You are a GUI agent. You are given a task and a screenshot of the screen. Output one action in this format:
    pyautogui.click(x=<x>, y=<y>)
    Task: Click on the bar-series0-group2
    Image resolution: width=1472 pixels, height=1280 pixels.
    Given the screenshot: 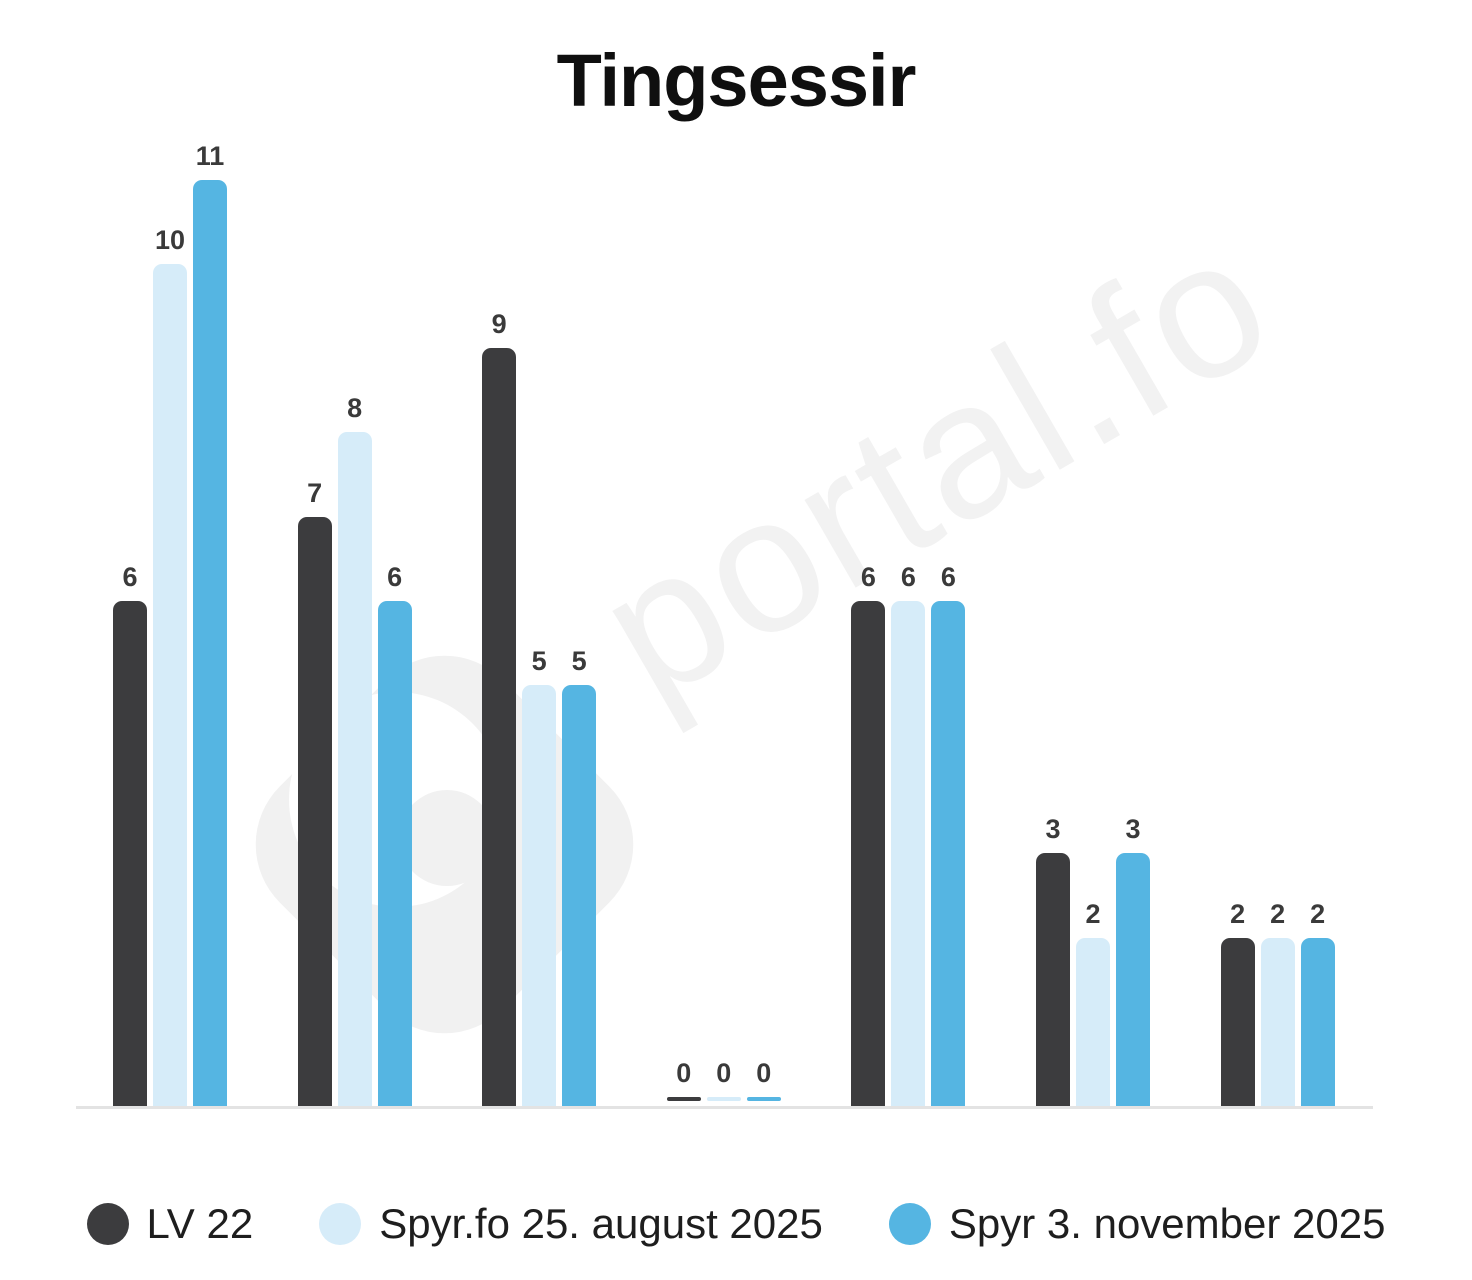 What is the action you would take?
    pyautogui.click(x=499, y=727)
    